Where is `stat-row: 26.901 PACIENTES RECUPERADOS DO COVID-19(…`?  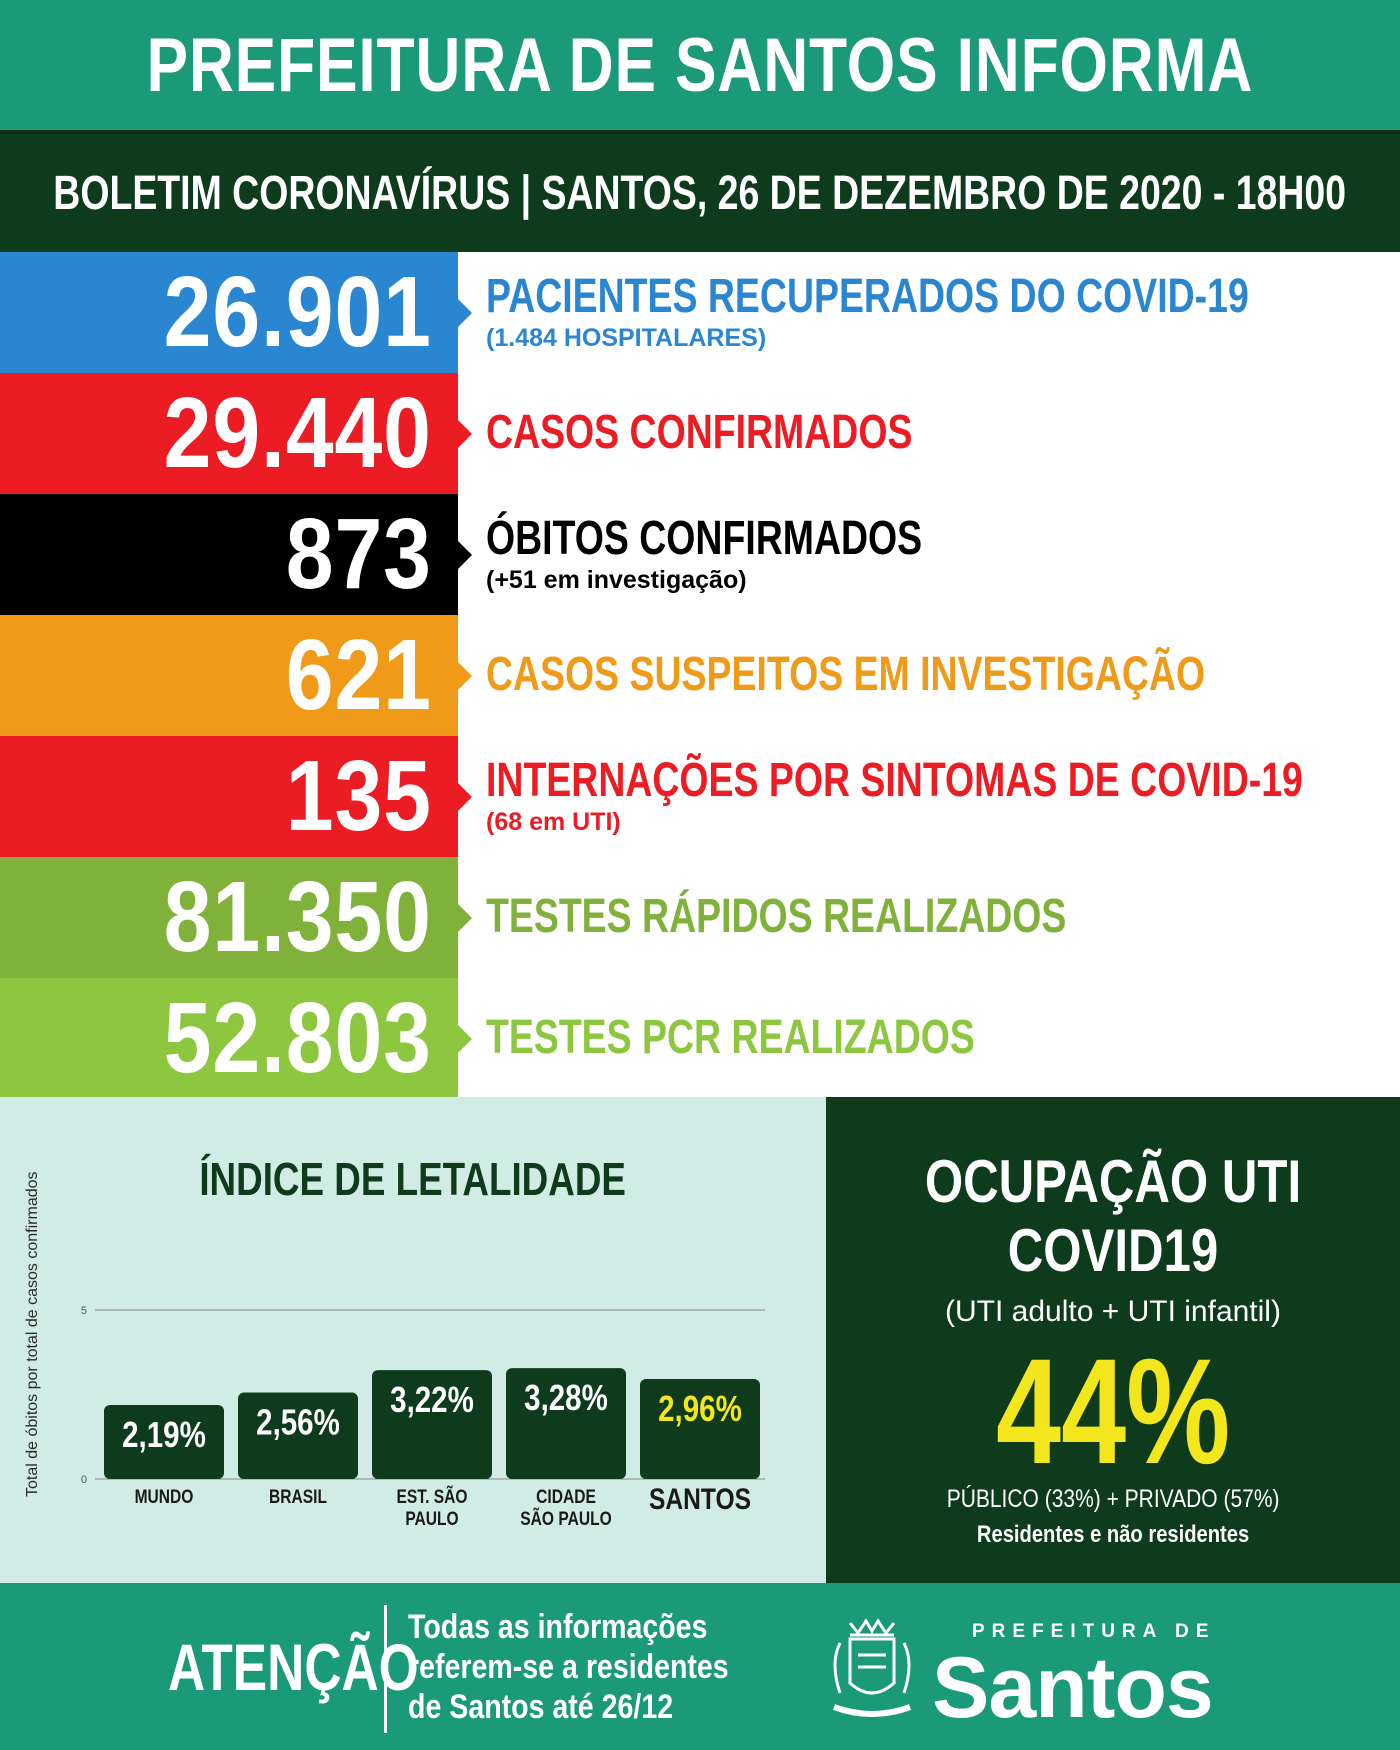
stat-row: 26.901 PACIENTES RECUPERADOS DO COVID-19(… is located at coordinates (700, 312).